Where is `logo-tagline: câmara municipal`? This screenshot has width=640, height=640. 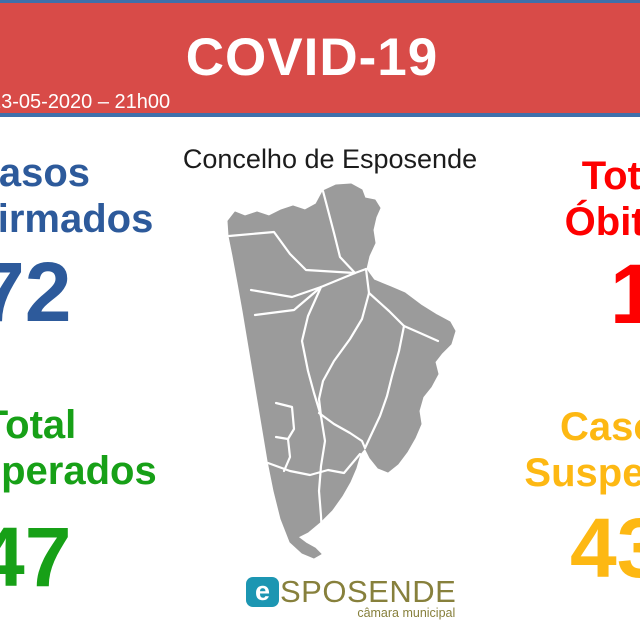
logo-tagline: câmara municipal is located at coordinates (406, 613).